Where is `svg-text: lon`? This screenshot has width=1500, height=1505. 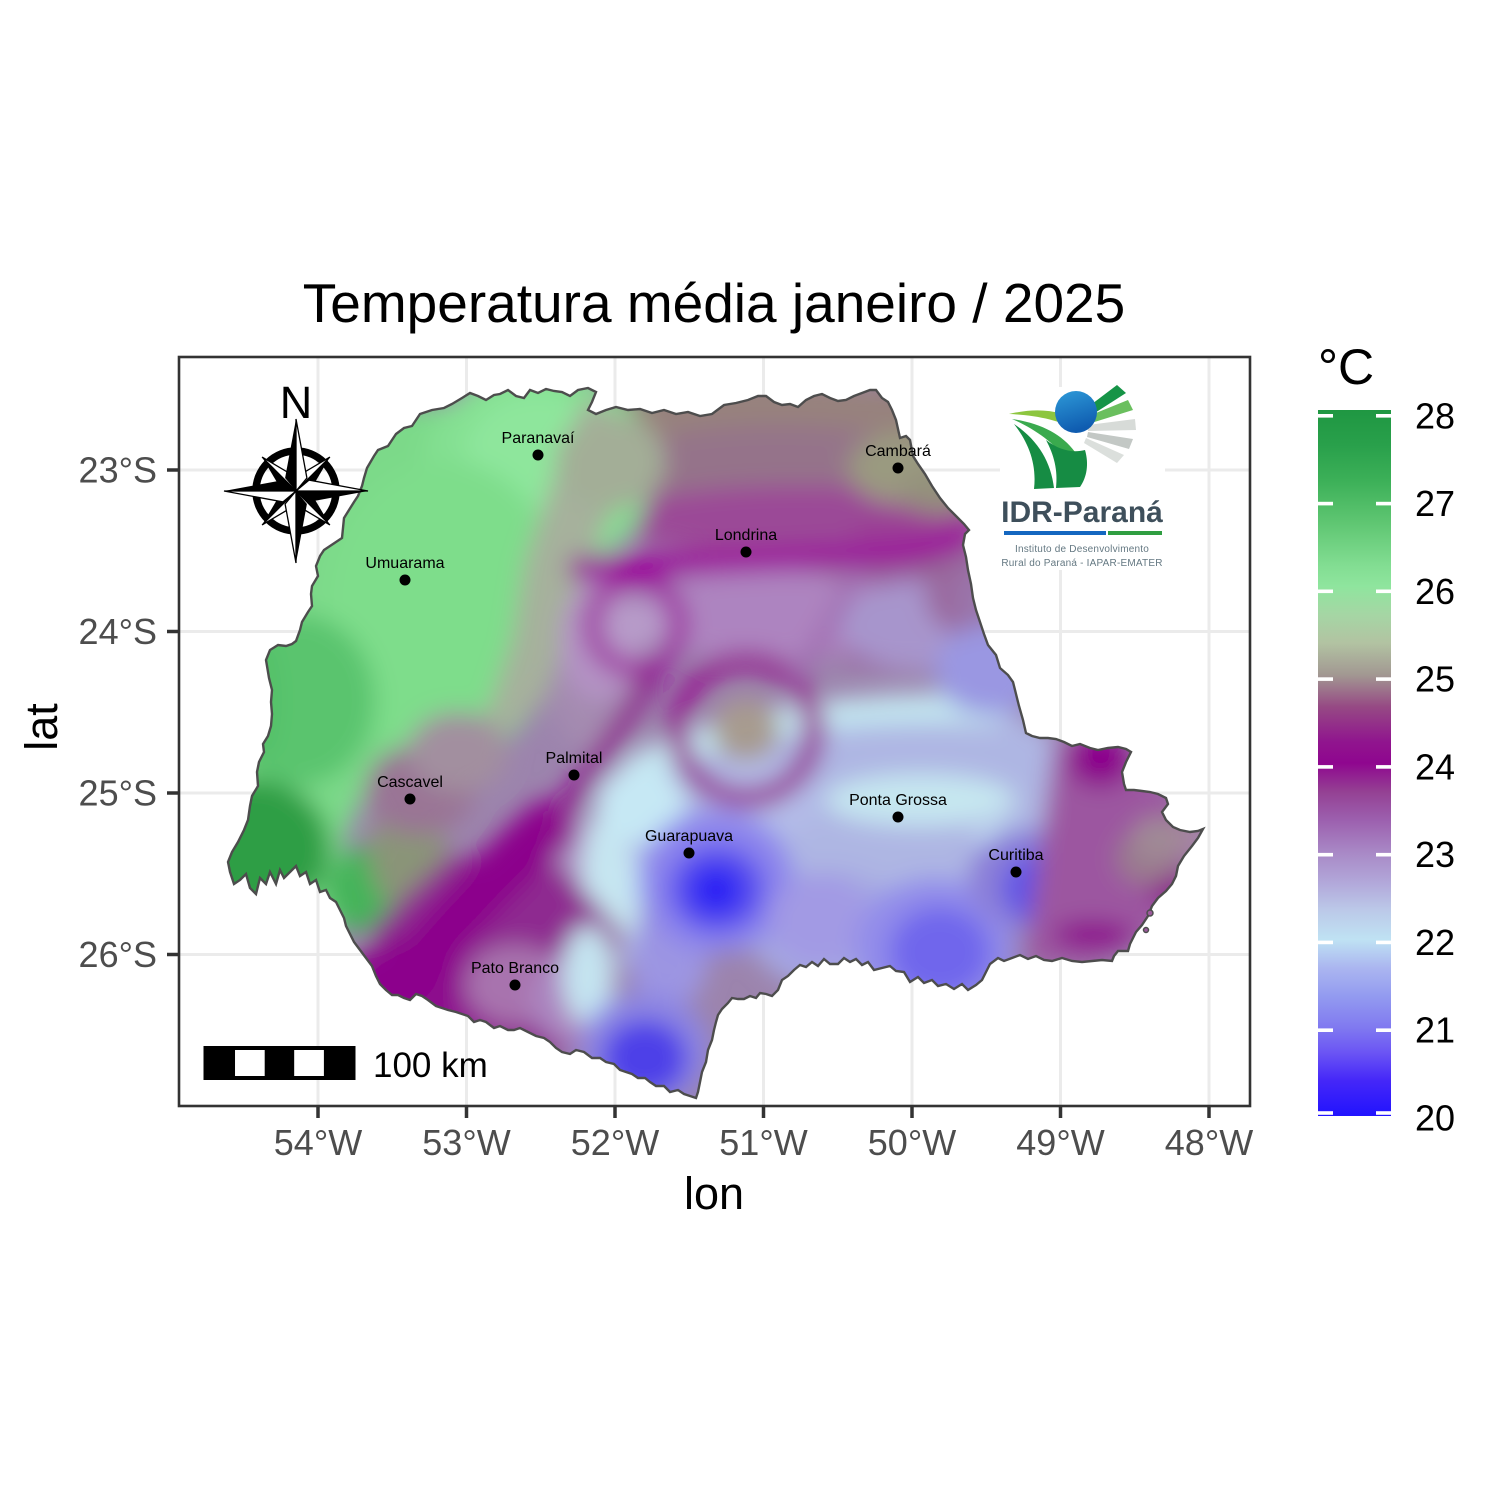
svg-text: lon is located at coordinates (714, 1193).